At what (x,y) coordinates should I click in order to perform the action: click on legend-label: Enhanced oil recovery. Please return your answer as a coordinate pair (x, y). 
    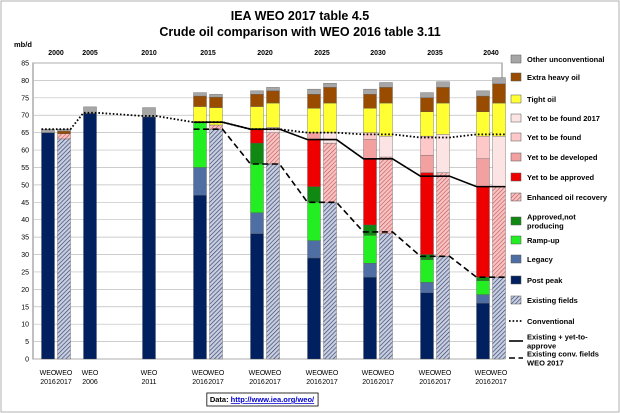
    Looking at the image, I should click on (567, 197).